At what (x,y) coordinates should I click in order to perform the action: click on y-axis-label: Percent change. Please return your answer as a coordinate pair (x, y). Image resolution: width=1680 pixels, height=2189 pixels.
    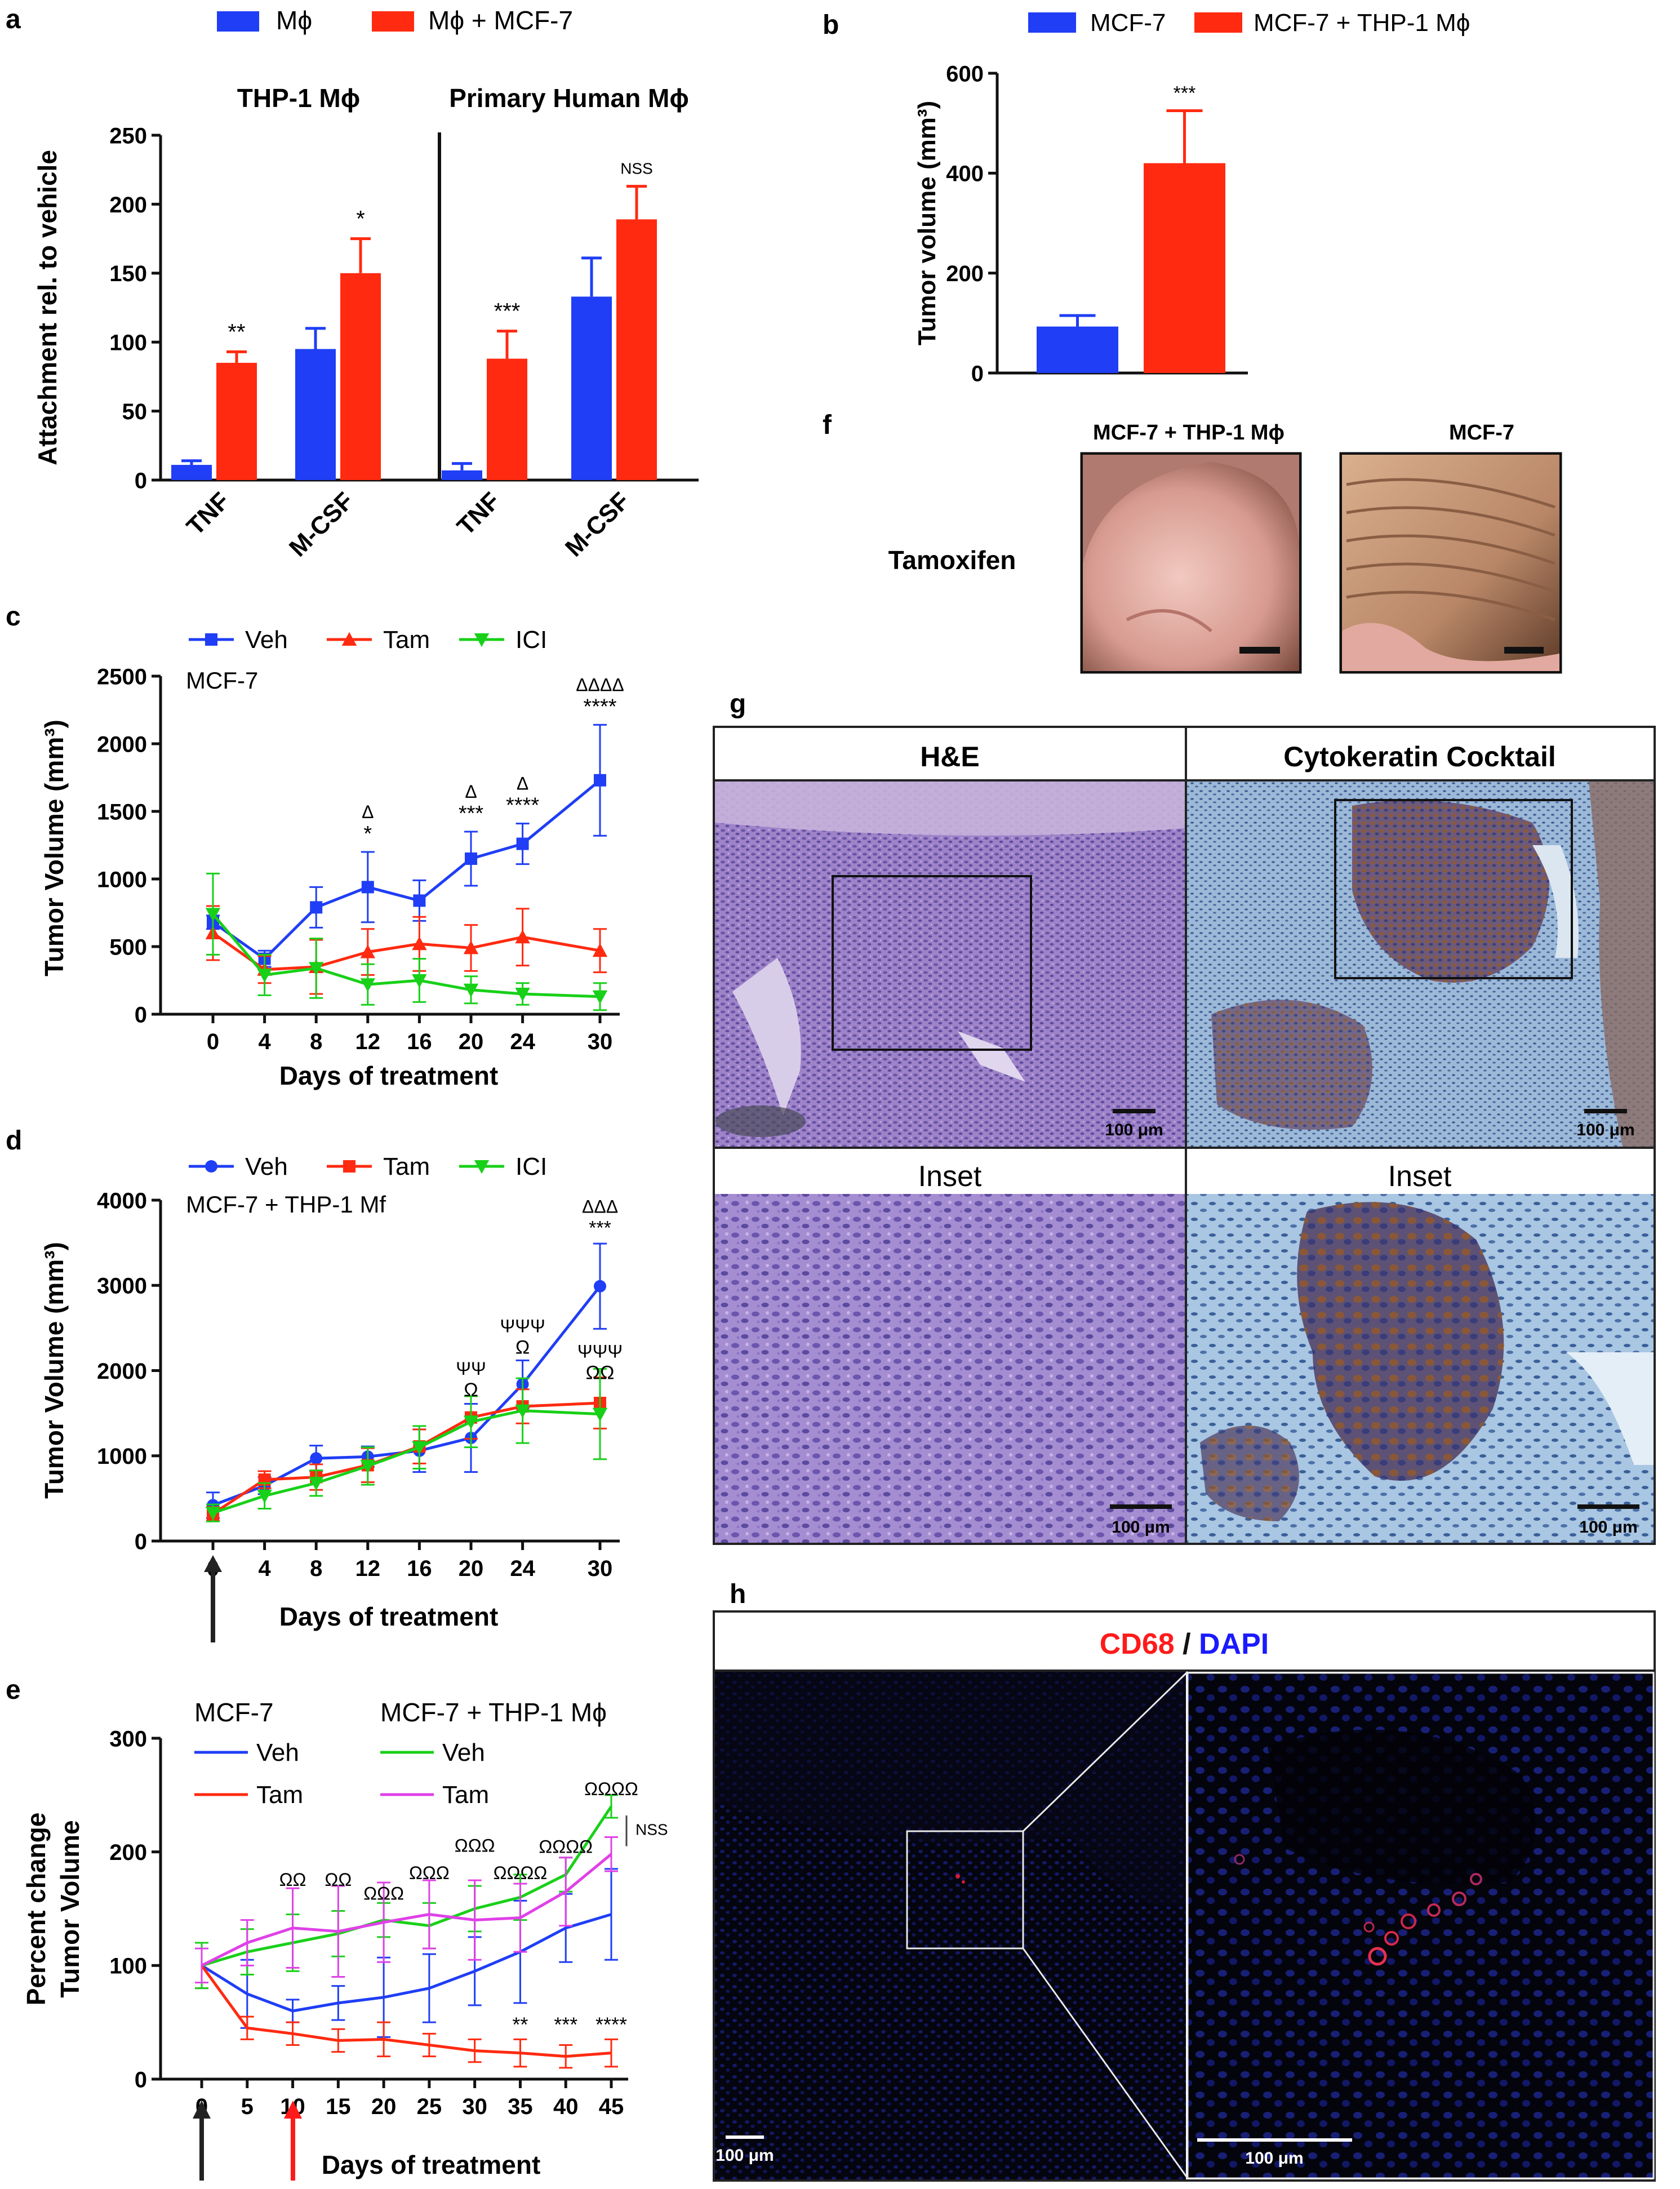
    Looking at the image, I should click on (36, 1909).